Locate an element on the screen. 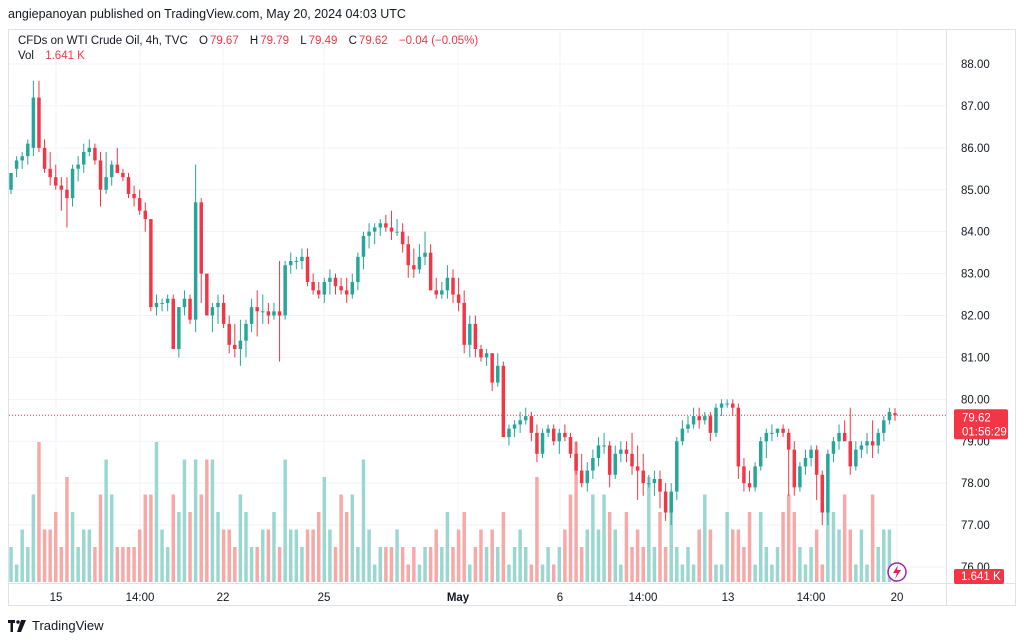 This screenshot has height=643, width=1024. open-value: 79.67 is located at coordinates (224, 41).